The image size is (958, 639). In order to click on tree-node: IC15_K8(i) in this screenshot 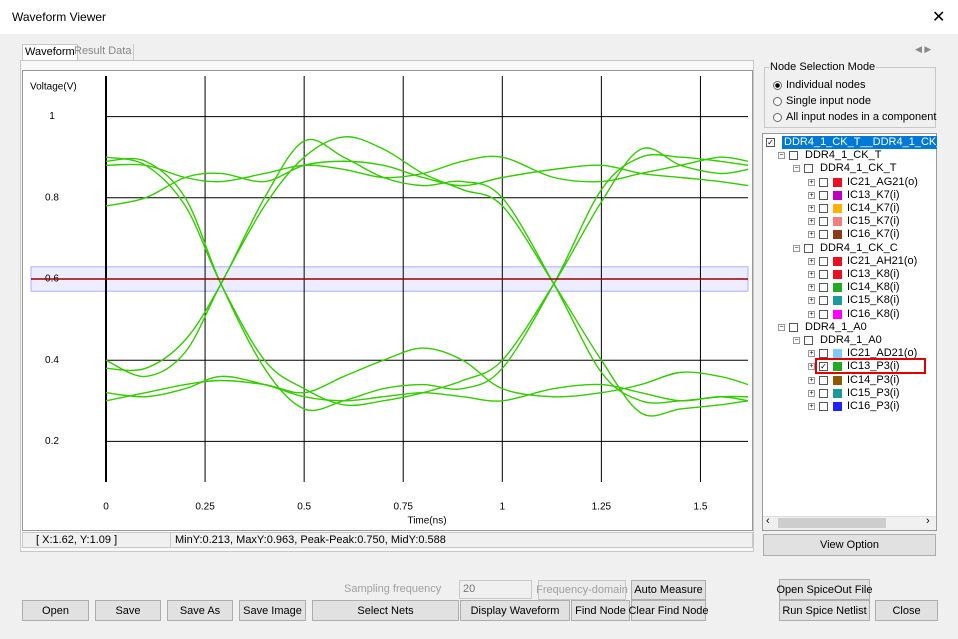, I will do `click(873, 300)`.